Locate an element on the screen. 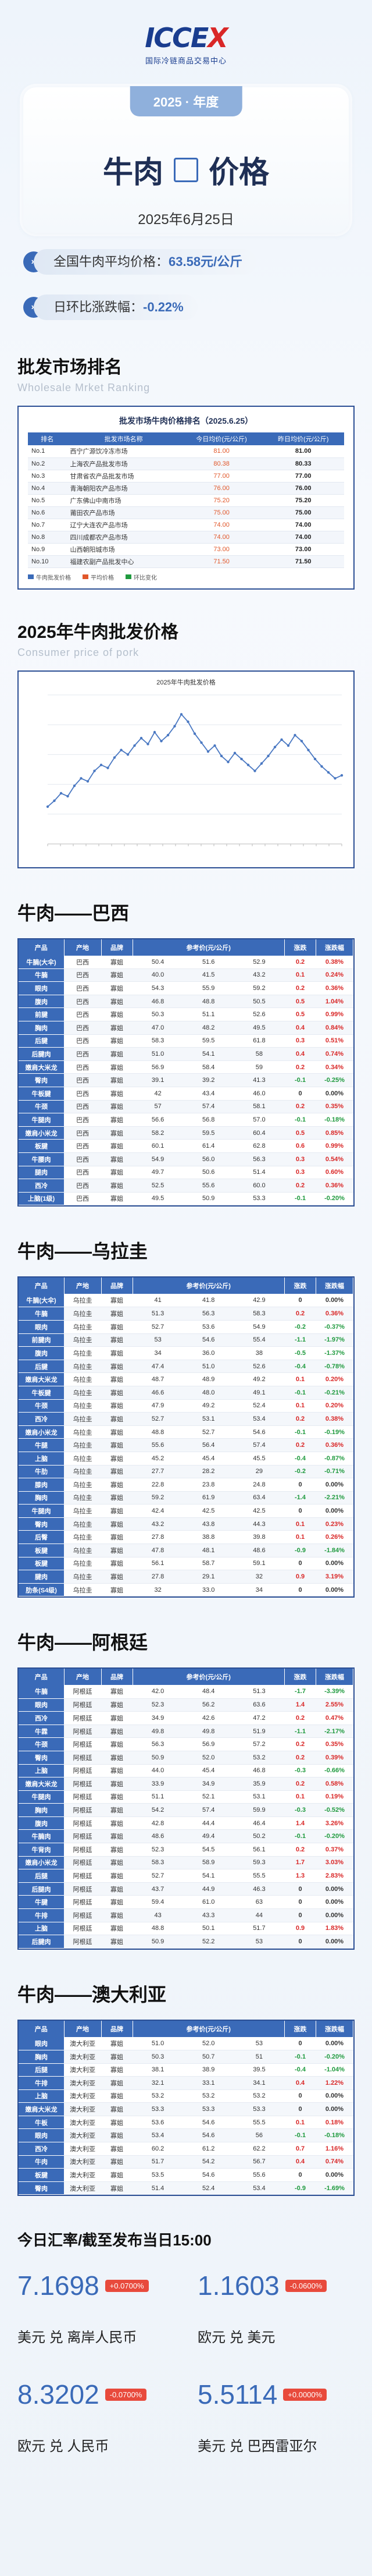 This screenshot has width=372, height=2576. avg-price-value: 63.58元/公斤 is located at coordinates (206, 261).